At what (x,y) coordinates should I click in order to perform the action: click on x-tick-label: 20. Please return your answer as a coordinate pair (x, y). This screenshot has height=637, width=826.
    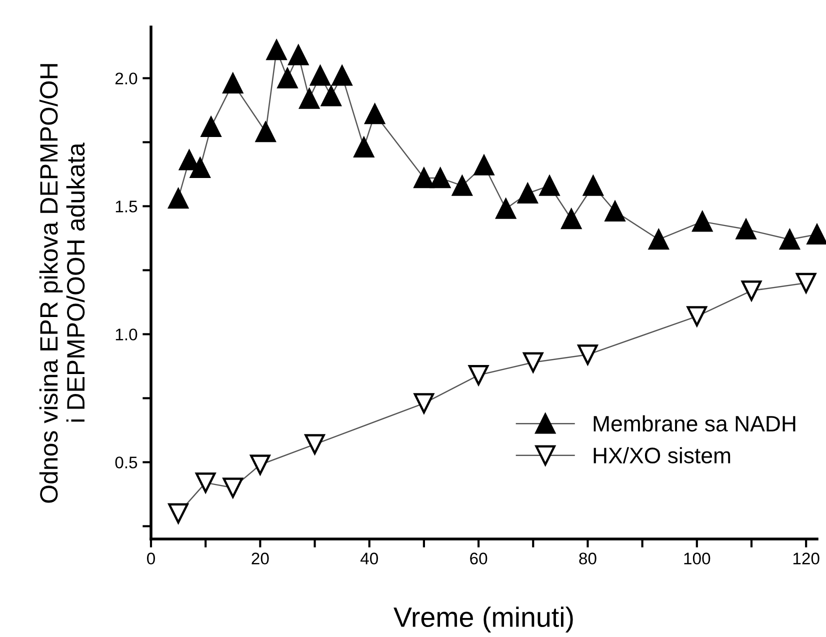
    Looking at the image, I should click on (260, 558).